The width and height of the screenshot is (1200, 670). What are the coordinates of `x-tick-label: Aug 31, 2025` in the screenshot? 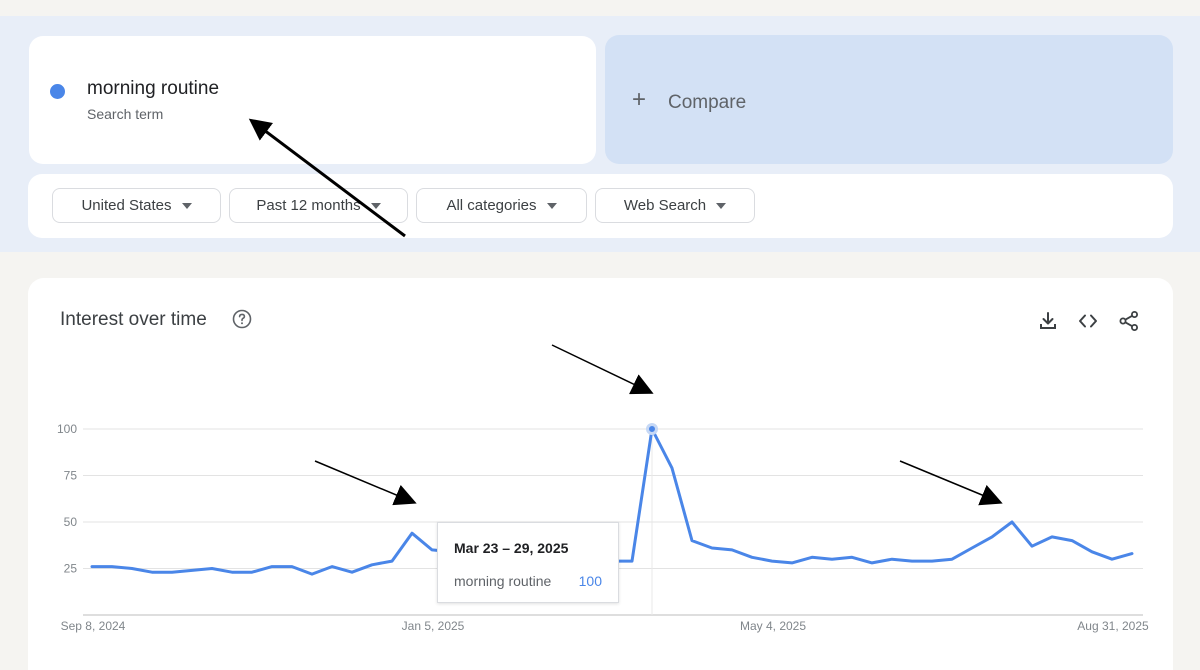 It's located at (1113, 626).